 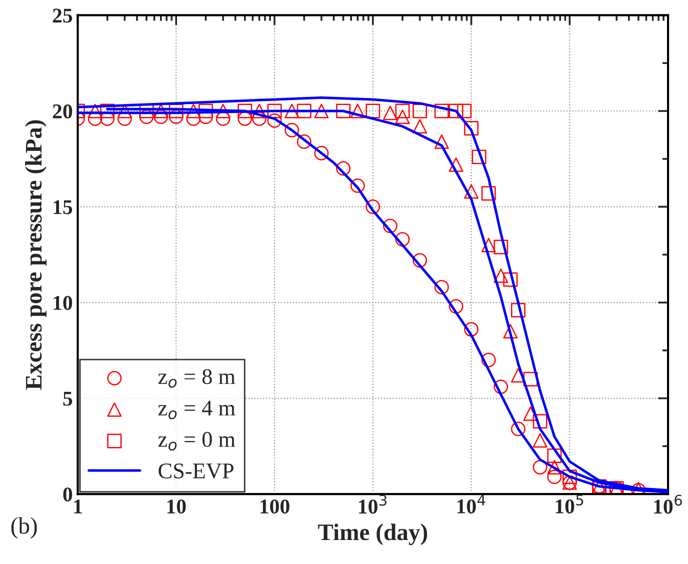 What do you see at coordinates (35, 255) in the screenshot?
I see `y-axis-title: Excess pore pressure (kPa)` at bounding box center [35, 255].